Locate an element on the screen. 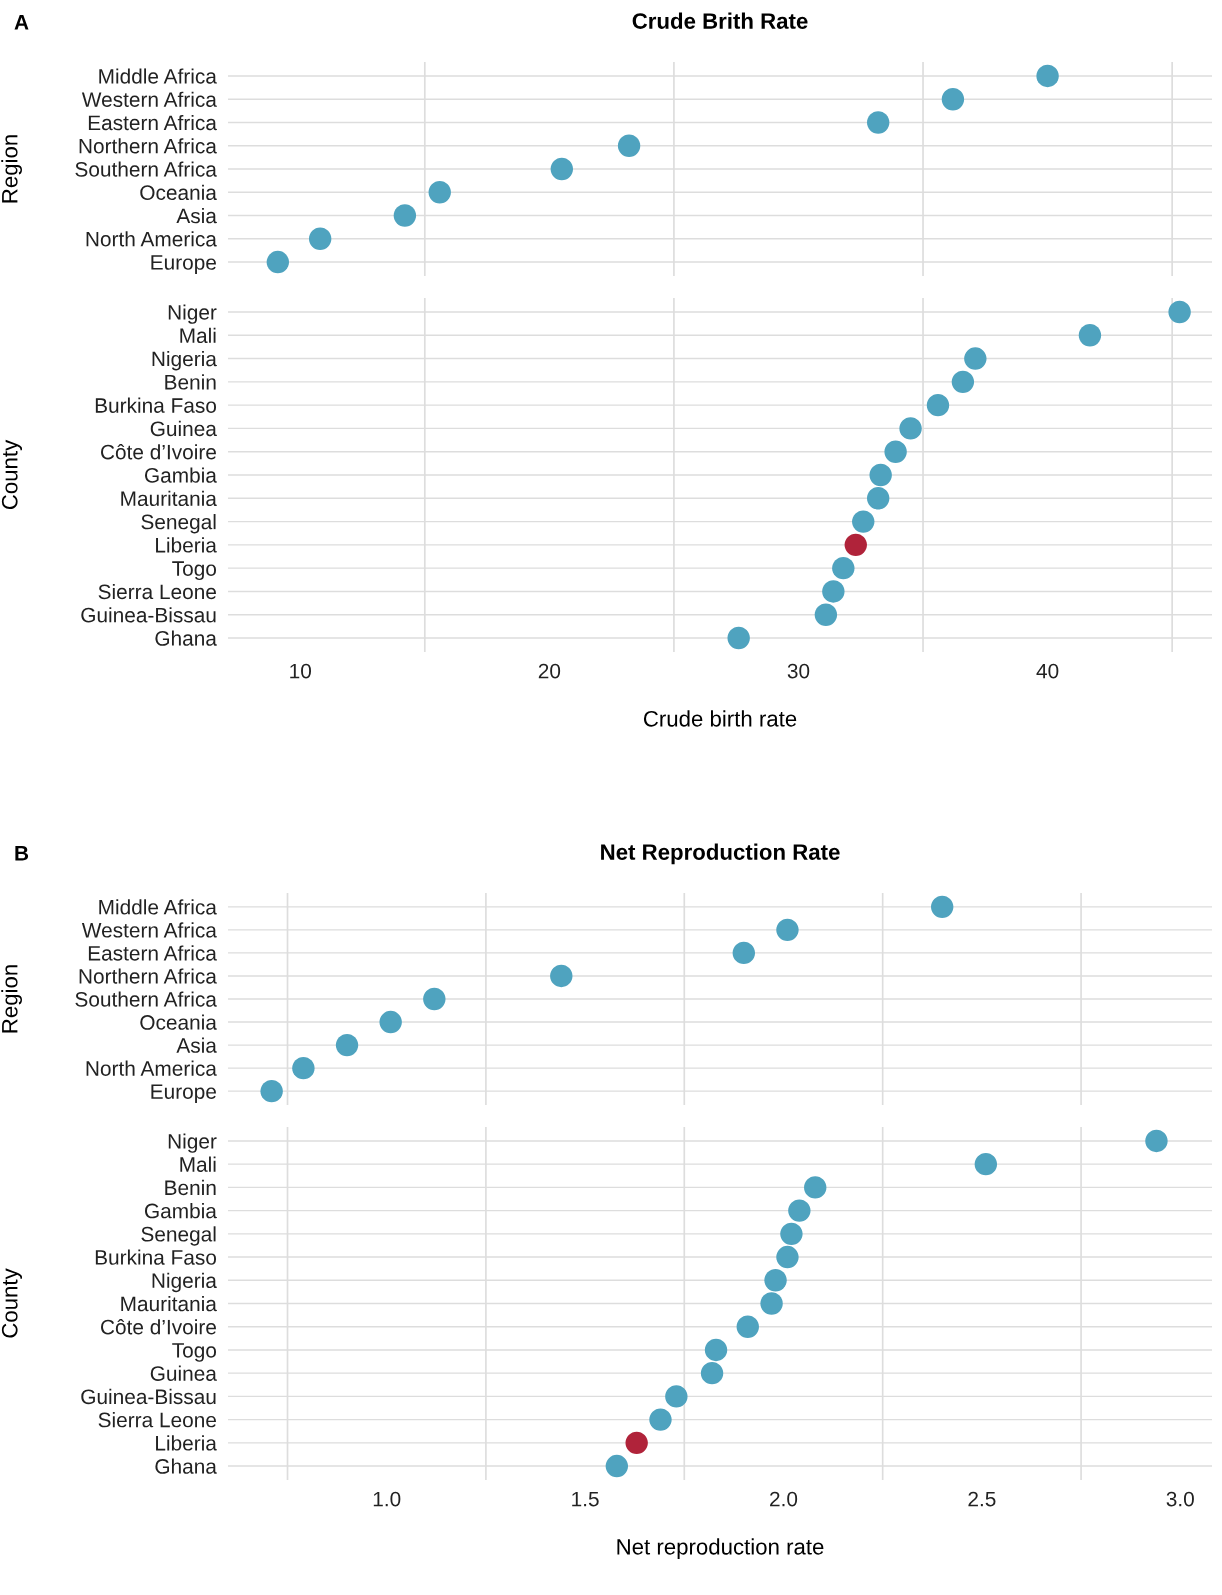  y-tick-label: Asia is located at coordinates (196, 1045).